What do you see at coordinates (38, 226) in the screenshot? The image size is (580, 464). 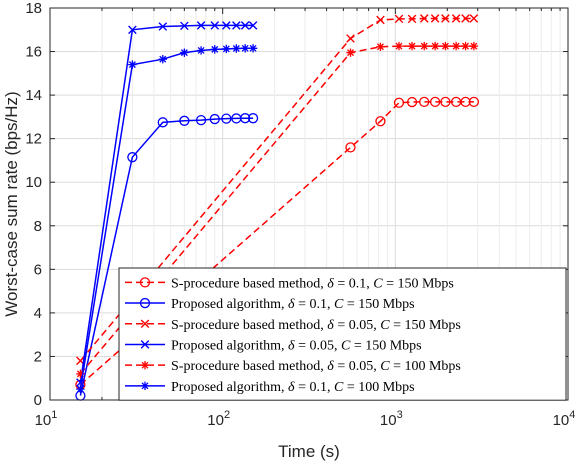 I see `y-tick-label: 8` at bounding box center [38, 226].